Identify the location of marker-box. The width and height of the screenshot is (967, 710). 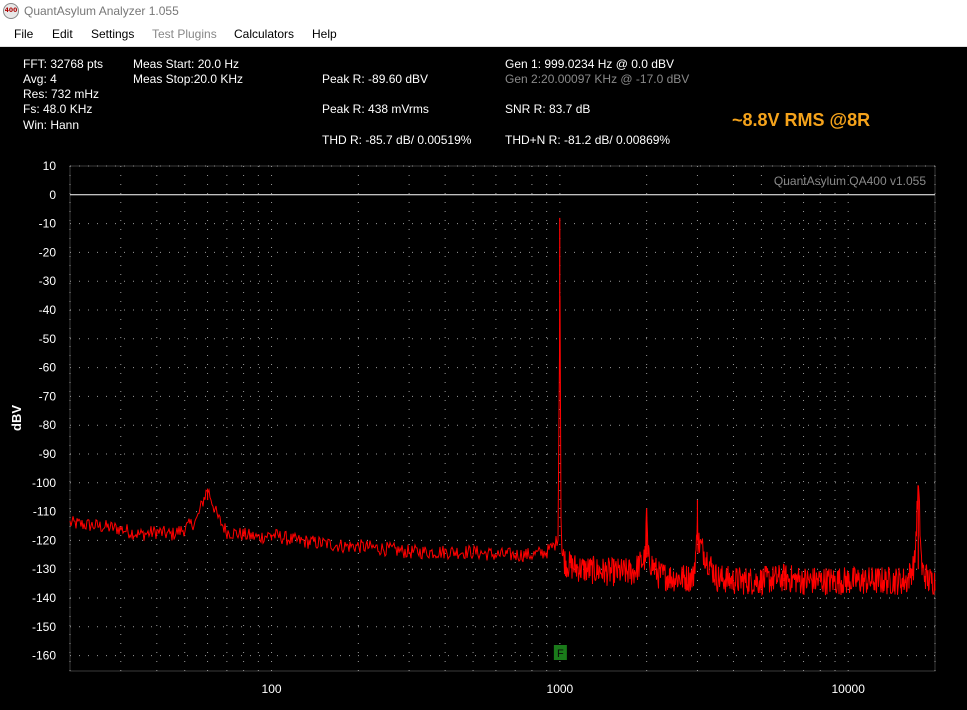
(560, 652).